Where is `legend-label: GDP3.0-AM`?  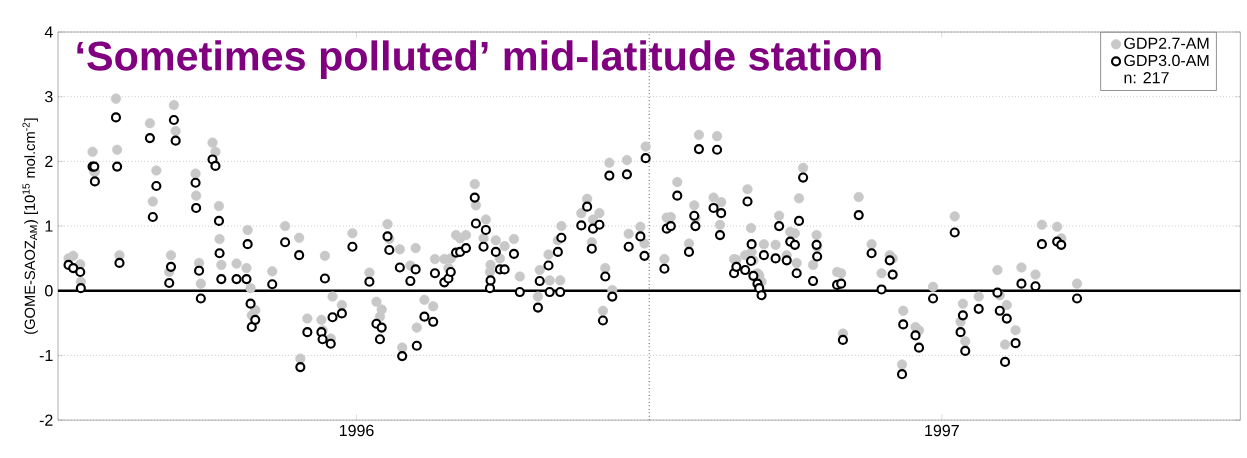
legend-label: GDP3.0-AM is located at coordinates (1166, 60).